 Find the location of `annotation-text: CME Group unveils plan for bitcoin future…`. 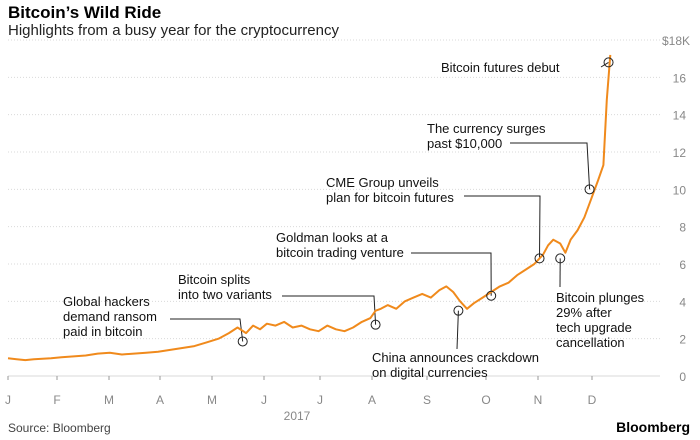

annotation-text: CME Group unveils plan for bitcoin future… is located at coordinates (390, 190).